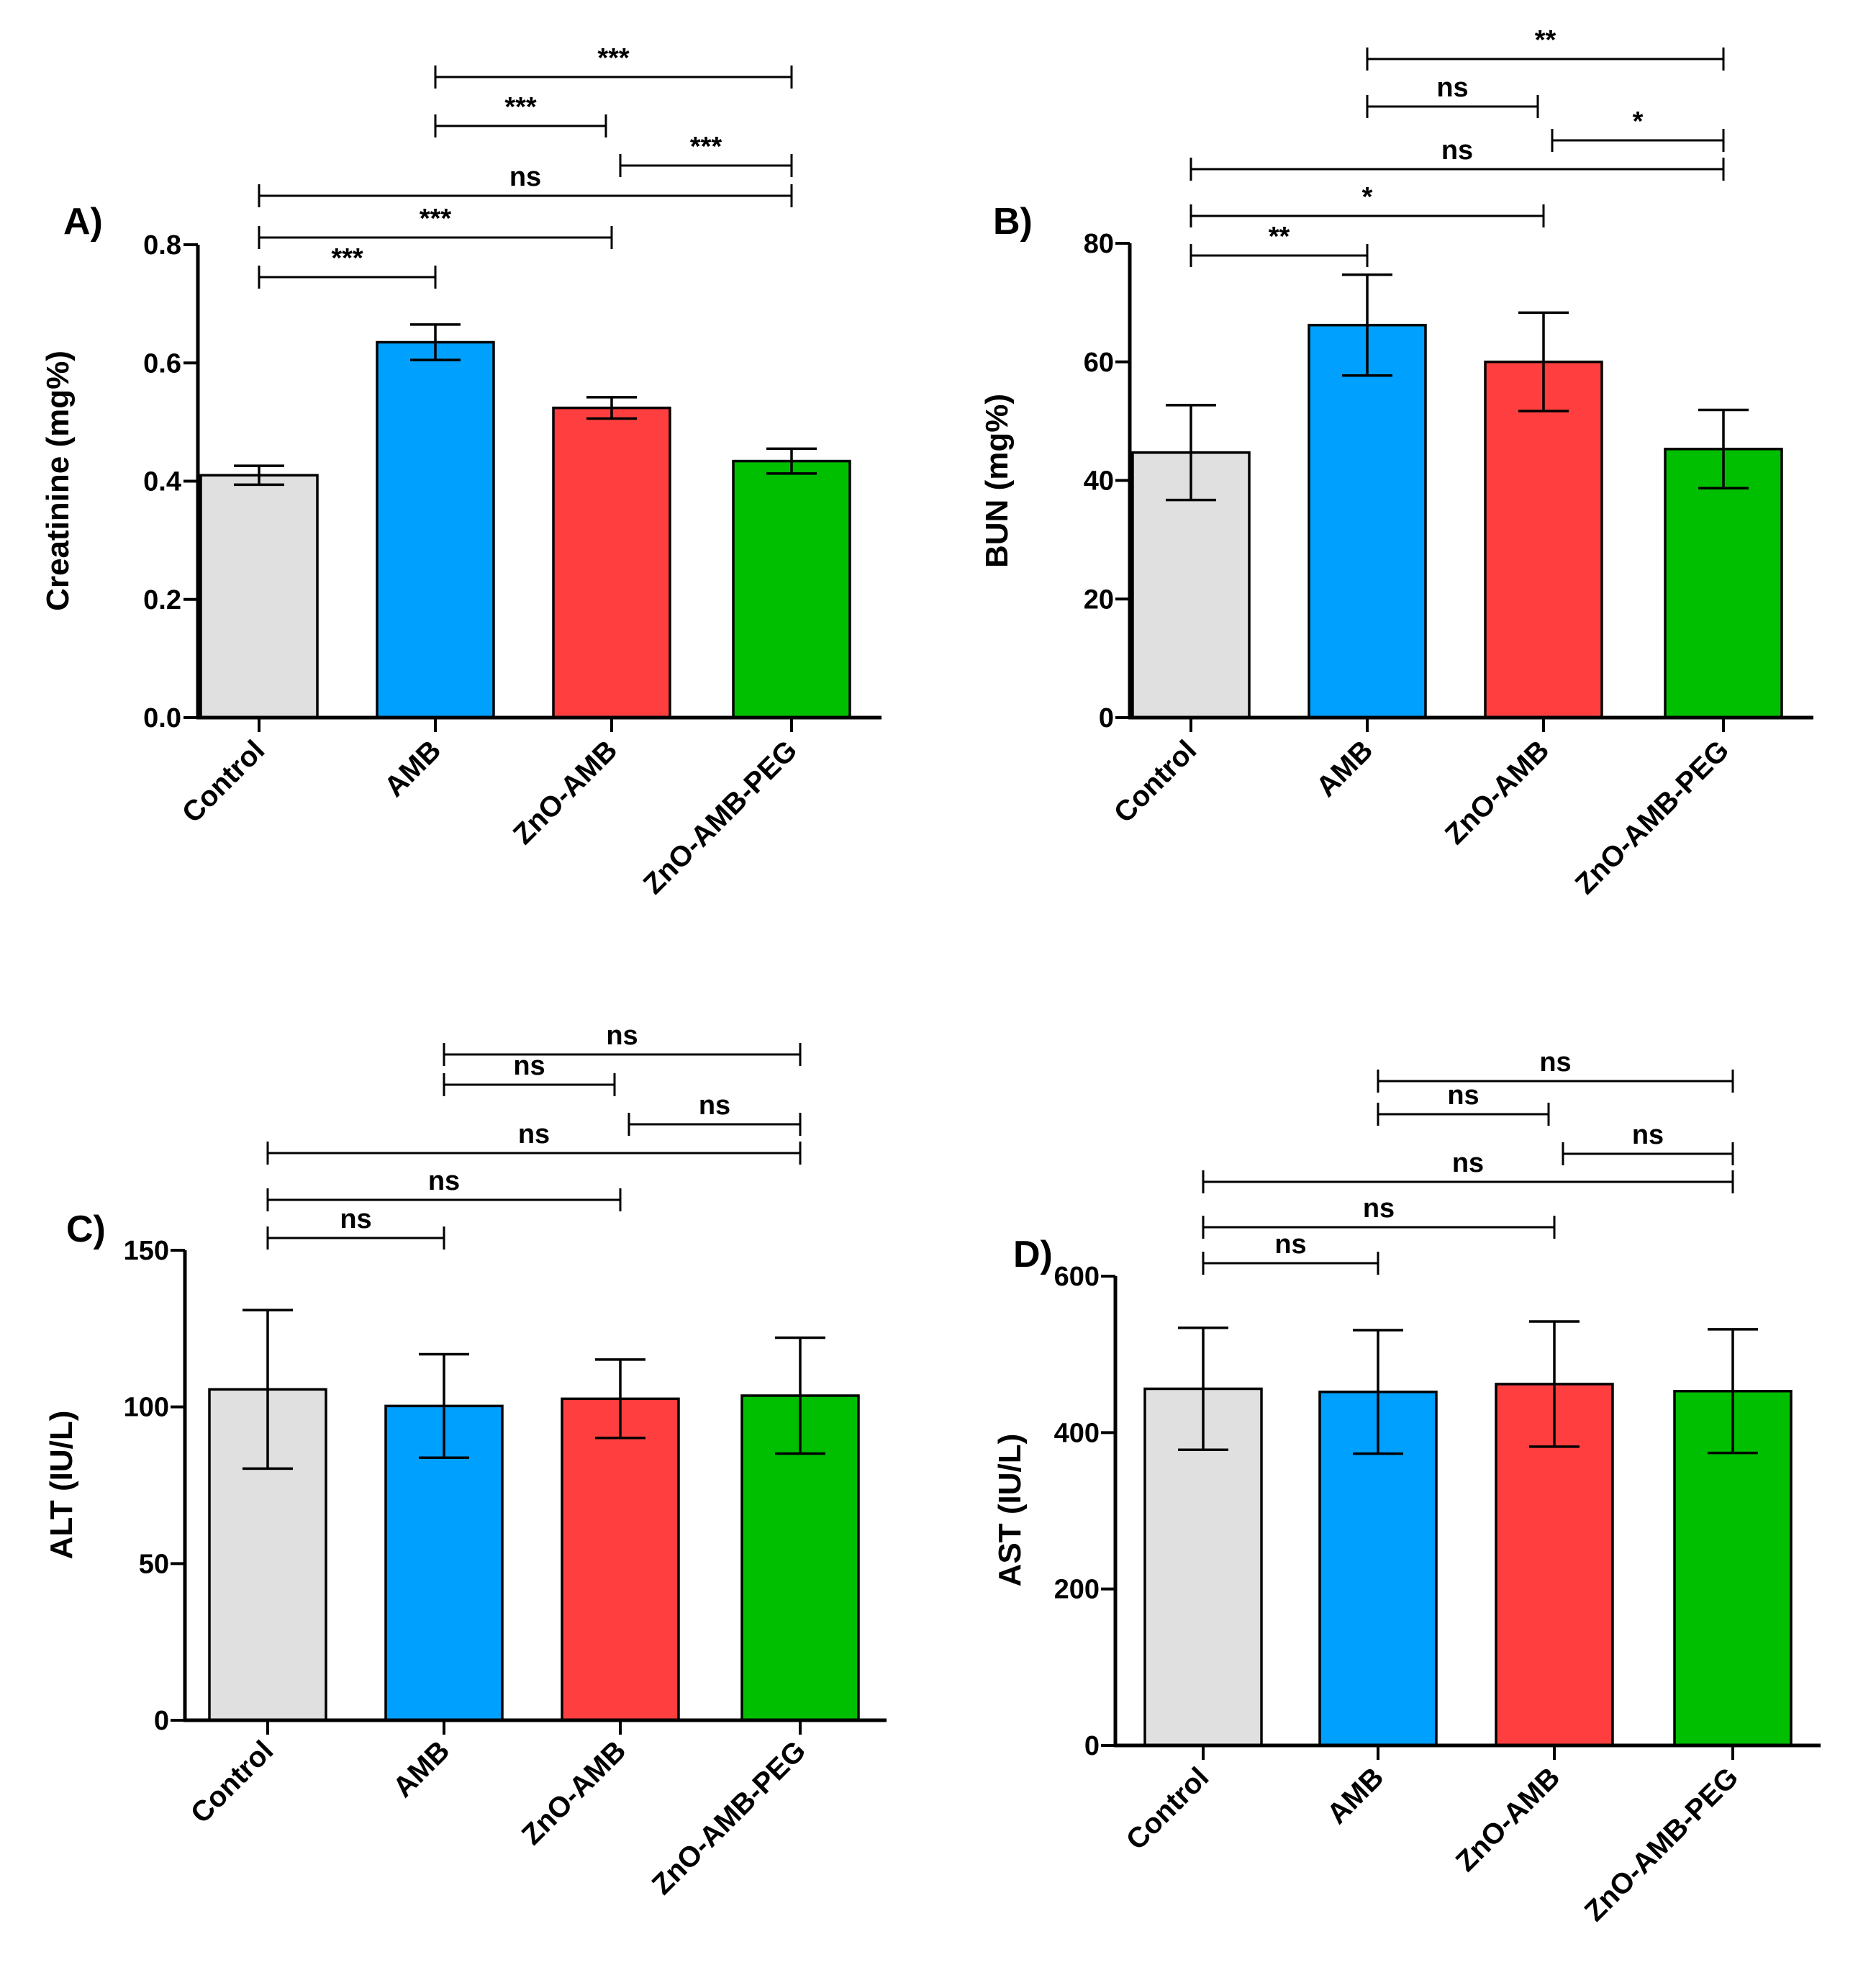  I want to click on y-tick-label: 150, so click(146, 1251).